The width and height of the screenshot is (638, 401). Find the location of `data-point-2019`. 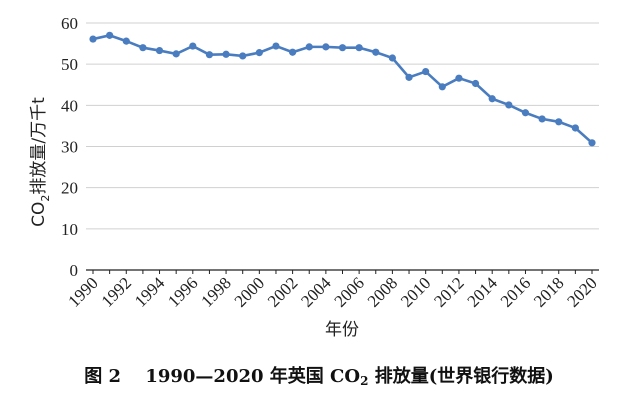

data-point-2019 is located at coordinates (575, 128).